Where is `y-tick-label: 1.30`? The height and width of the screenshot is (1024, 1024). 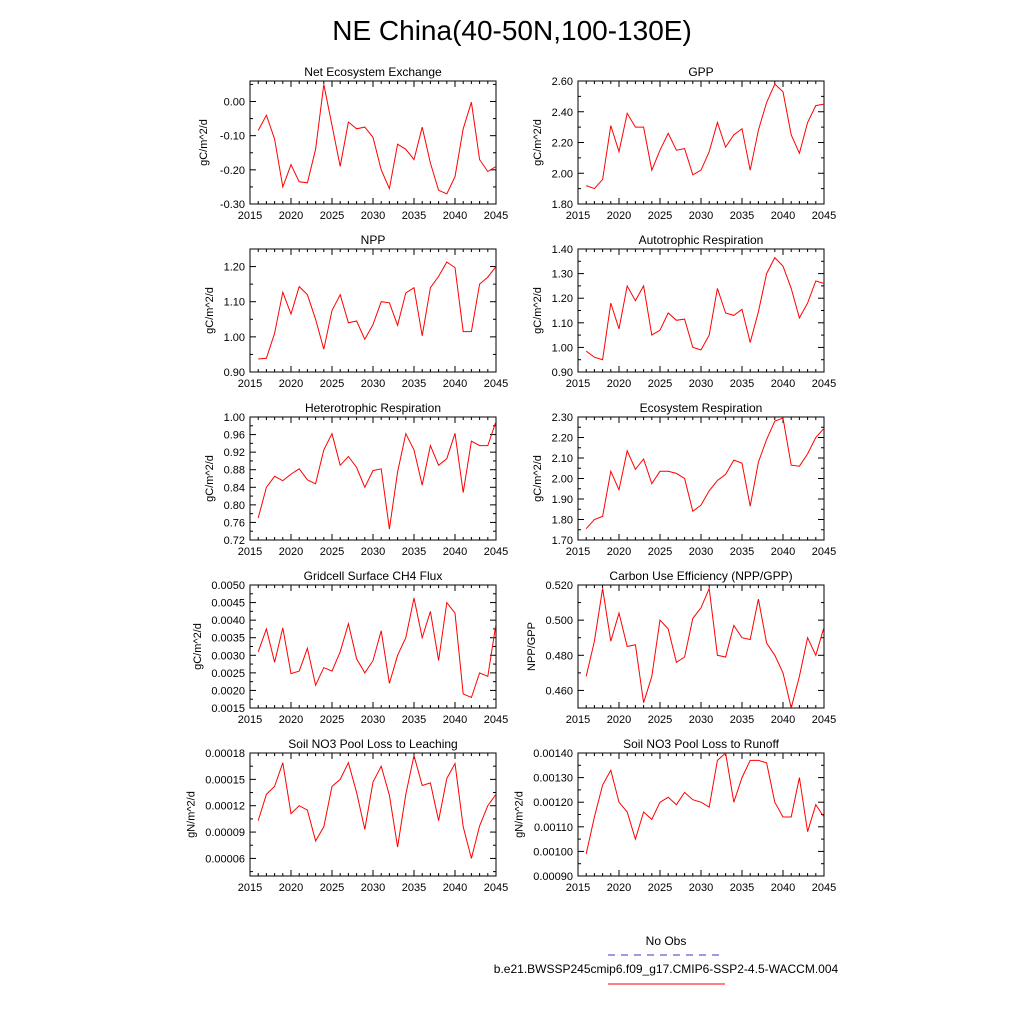 y-tick-label: 1.30 is located at coordinates (562, 275).